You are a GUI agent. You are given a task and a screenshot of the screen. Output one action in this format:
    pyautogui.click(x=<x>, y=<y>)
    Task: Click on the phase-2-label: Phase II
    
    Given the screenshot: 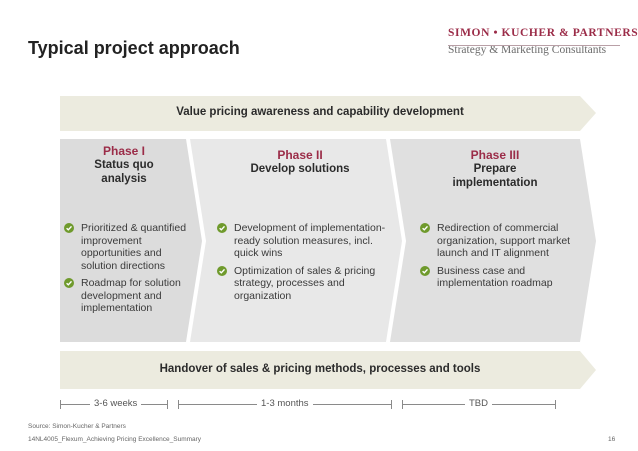 What is the action you would take?
    pyautogui.click(x=300, y=155)
    